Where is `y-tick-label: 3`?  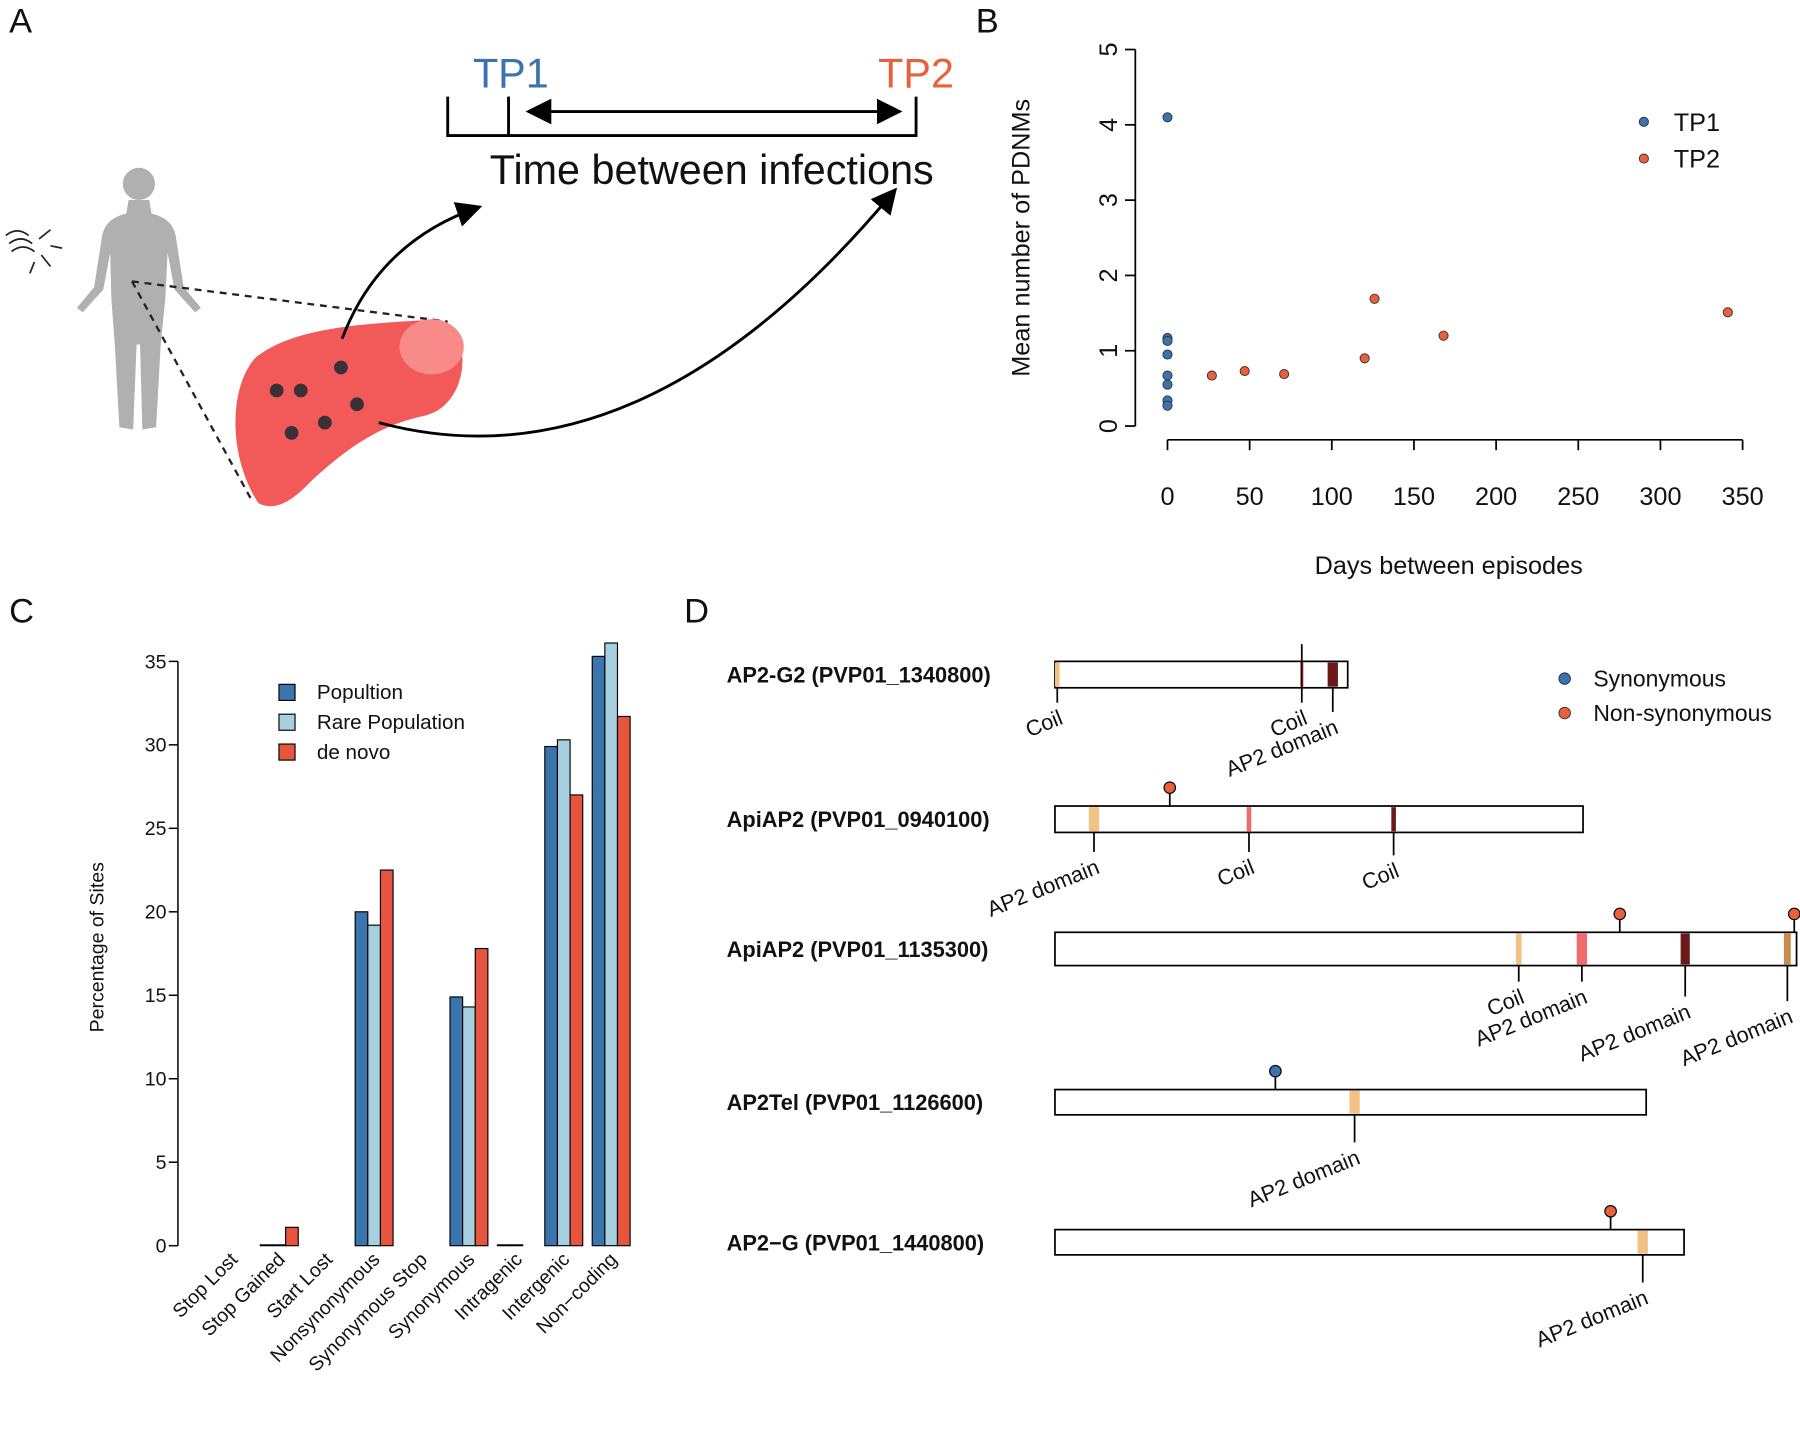
y-tick-label: 3 is located at coordinates (1109, 200).